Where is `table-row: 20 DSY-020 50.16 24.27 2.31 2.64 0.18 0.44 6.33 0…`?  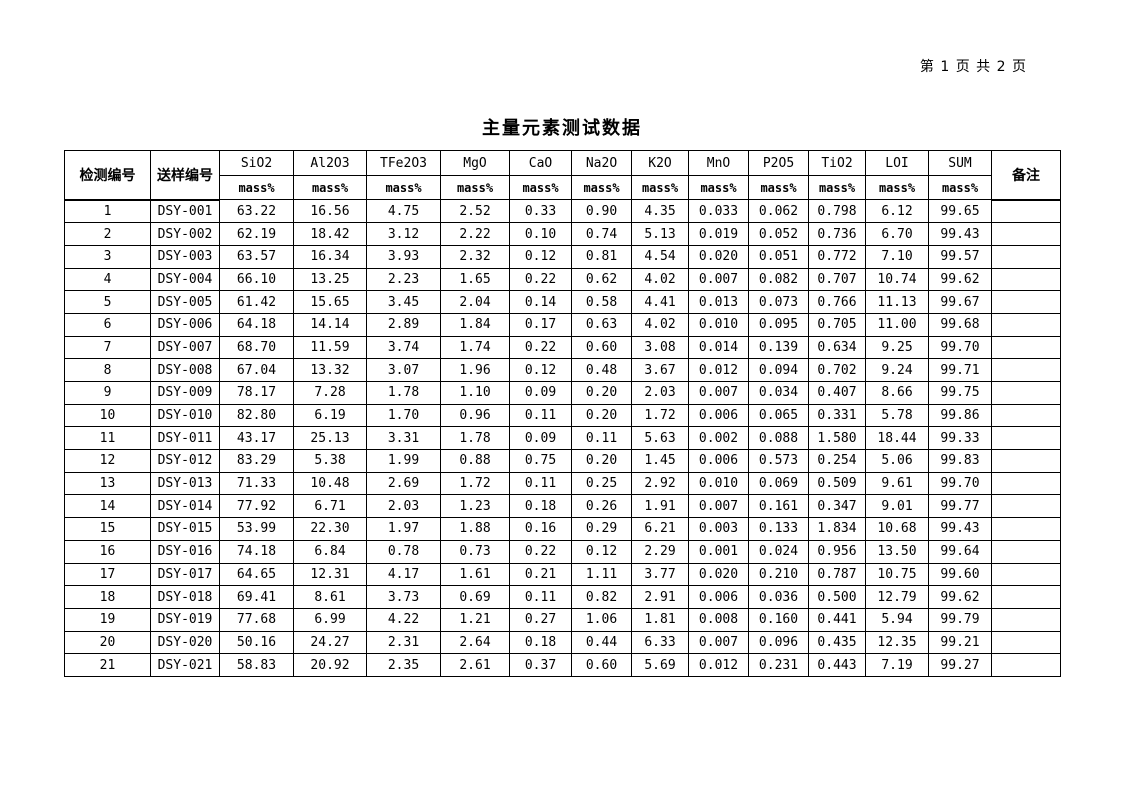 table-row: 20 DSY-020 50.16 24.27 2.31 2.64 0.18 0.44 6.33 0… is located at coordinates (562, 642).